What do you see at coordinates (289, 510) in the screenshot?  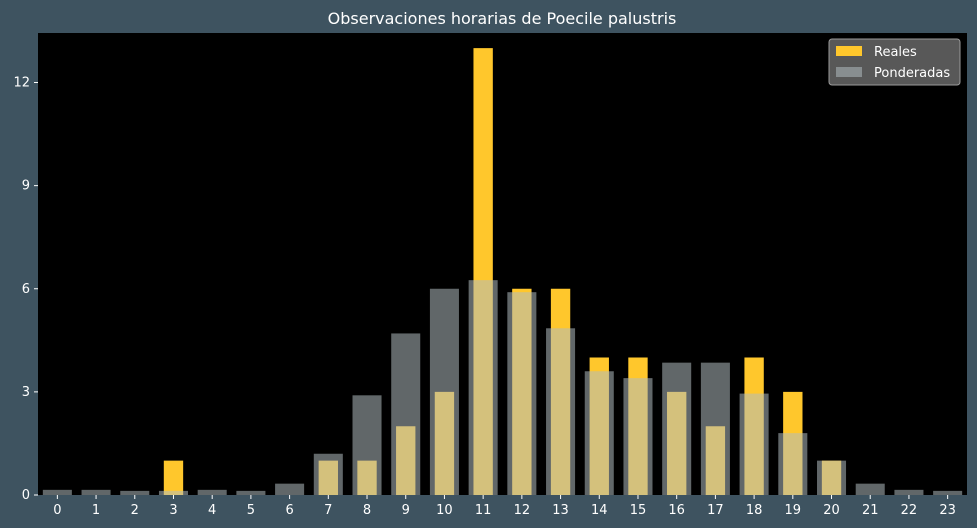 I see `x-tick-label-6: 6` at bounding box center [289, 510].